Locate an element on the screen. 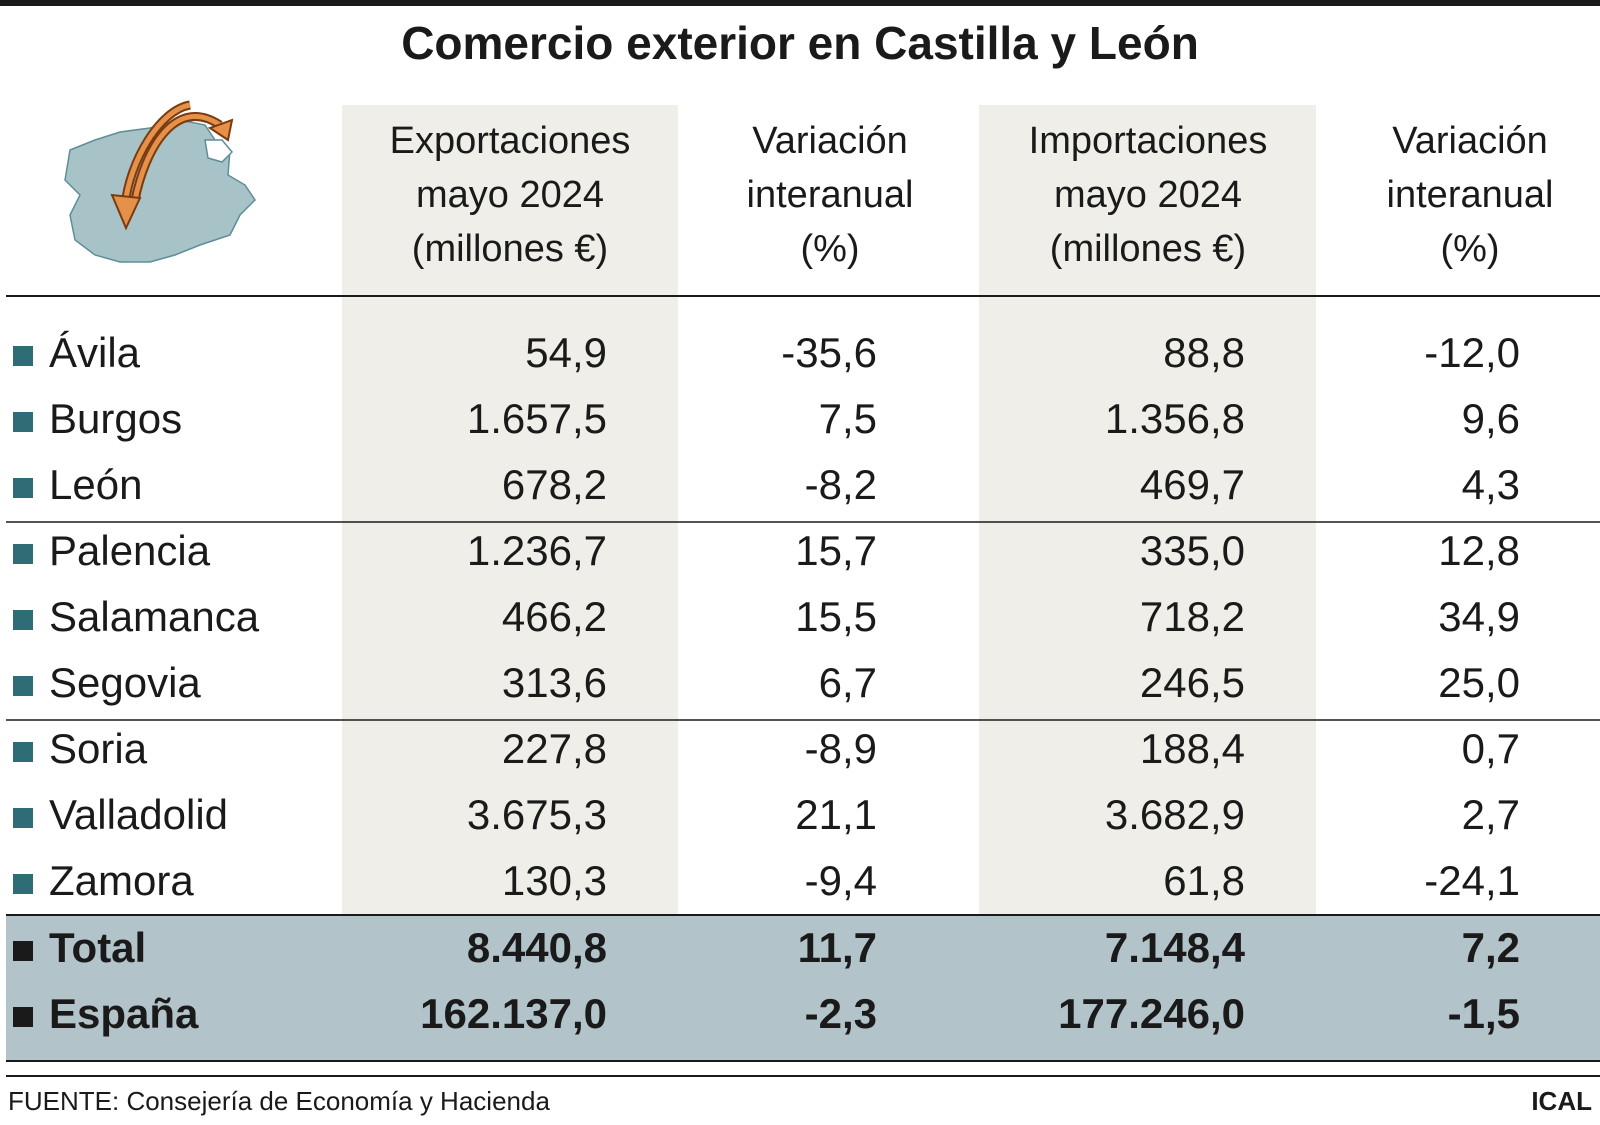  cell-value: 1.657,5 is located at coordinates (537, 418).